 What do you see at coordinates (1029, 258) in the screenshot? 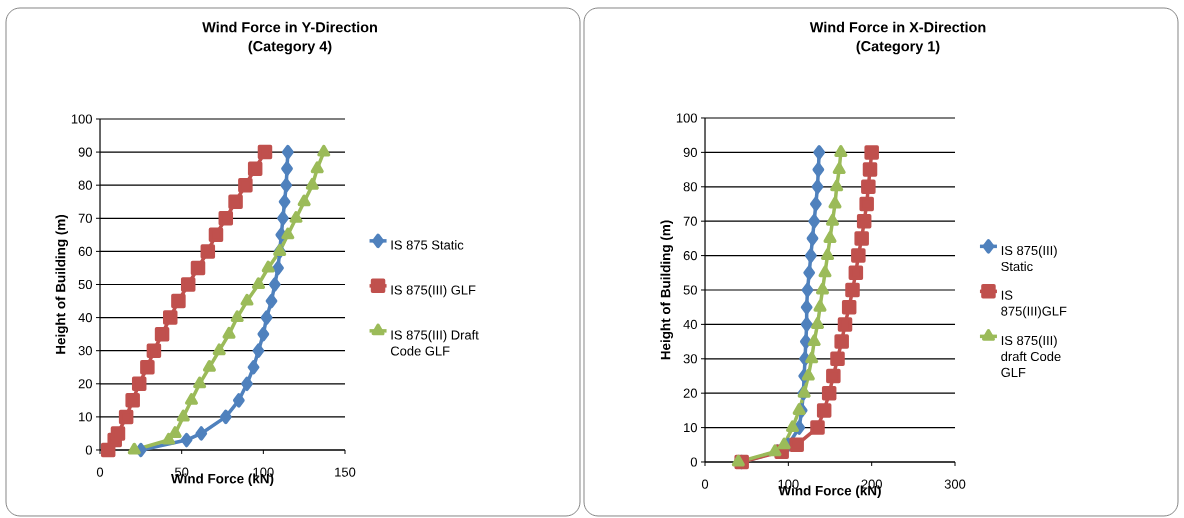
I see `legend-label: IS 875(III) Static` at bounding box center [1029, 258].